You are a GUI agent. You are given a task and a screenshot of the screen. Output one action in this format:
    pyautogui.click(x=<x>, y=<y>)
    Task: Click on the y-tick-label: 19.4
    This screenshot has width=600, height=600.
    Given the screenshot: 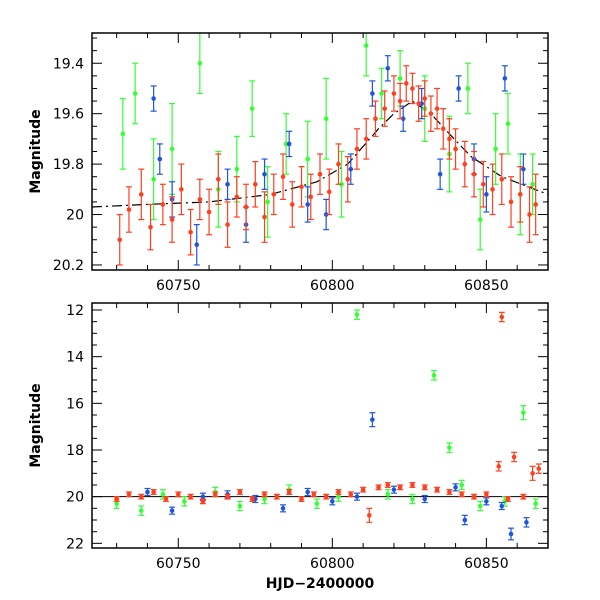 What is the action you would take?
    pyautogui.click(x=68, y=64)
    